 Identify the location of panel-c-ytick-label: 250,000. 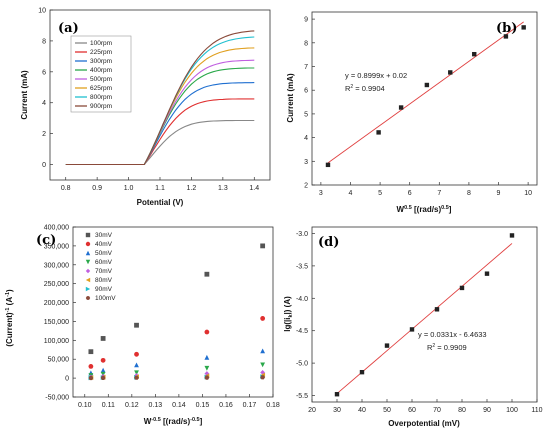
(56, 284).